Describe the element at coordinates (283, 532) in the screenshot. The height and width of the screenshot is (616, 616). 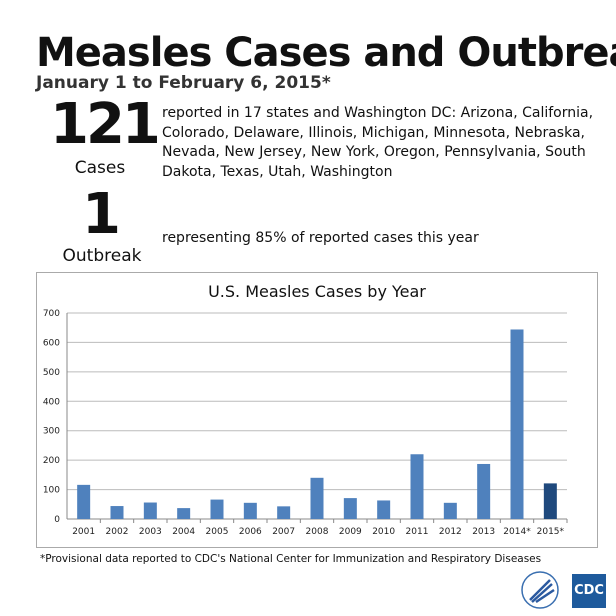
I see `x-tick-label: 2007` at that location.